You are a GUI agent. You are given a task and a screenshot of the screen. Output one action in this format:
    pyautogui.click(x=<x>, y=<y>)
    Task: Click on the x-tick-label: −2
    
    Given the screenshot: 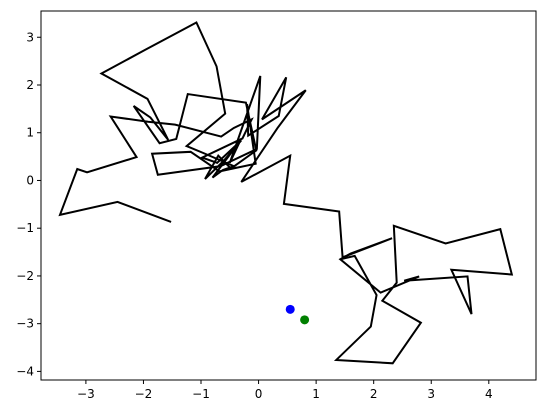 What is the action you would take?
    pyautogui.click(x=144, y=394)
    